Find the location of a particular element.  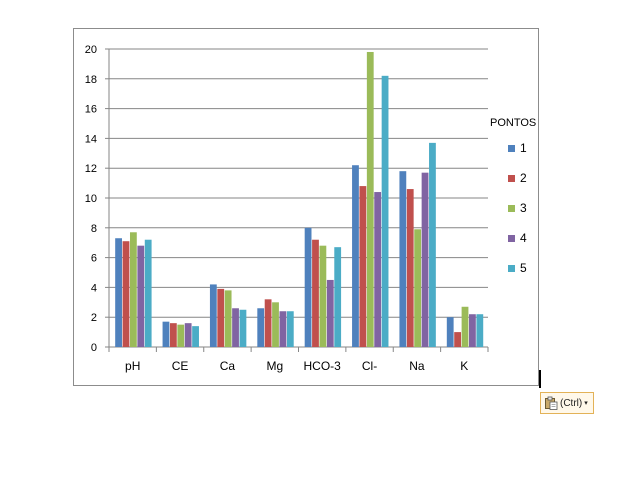

x-tick-label: pH is located at coordinates (132, 366).